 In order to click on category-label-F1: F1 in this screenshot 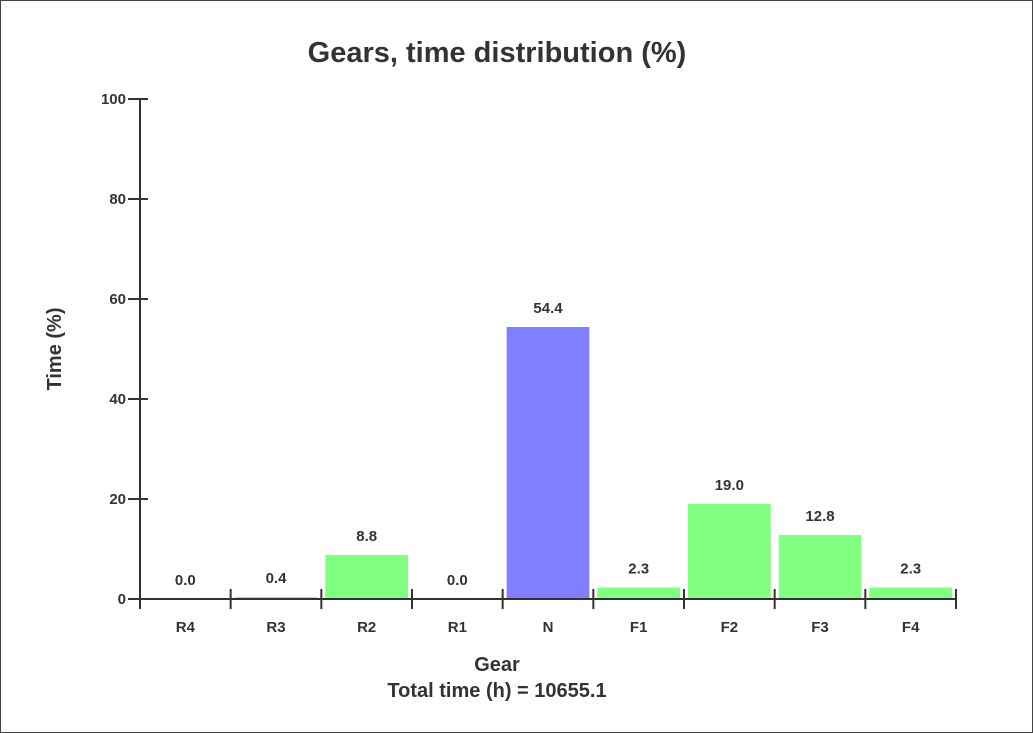, I will do `click(639, 627)`.